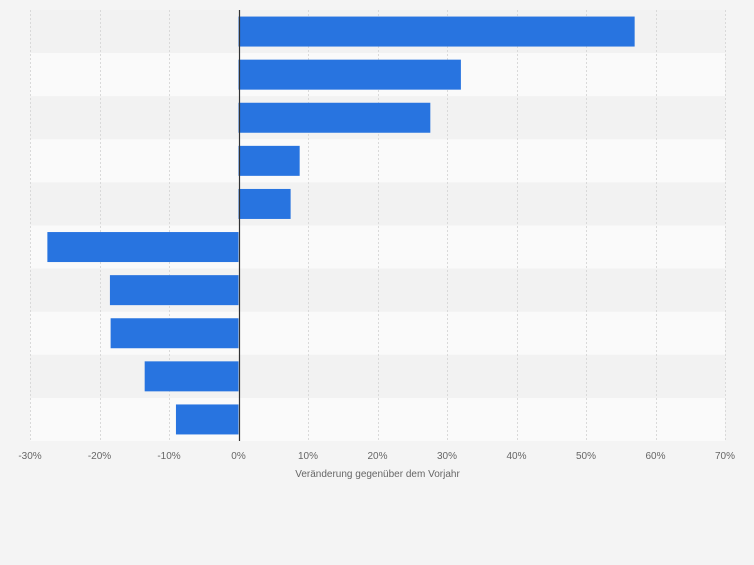  What do you see at coordinates (308, 456) in the screenshot?
I see `x-tick-label: 10%` at bounding box center [308, 456].